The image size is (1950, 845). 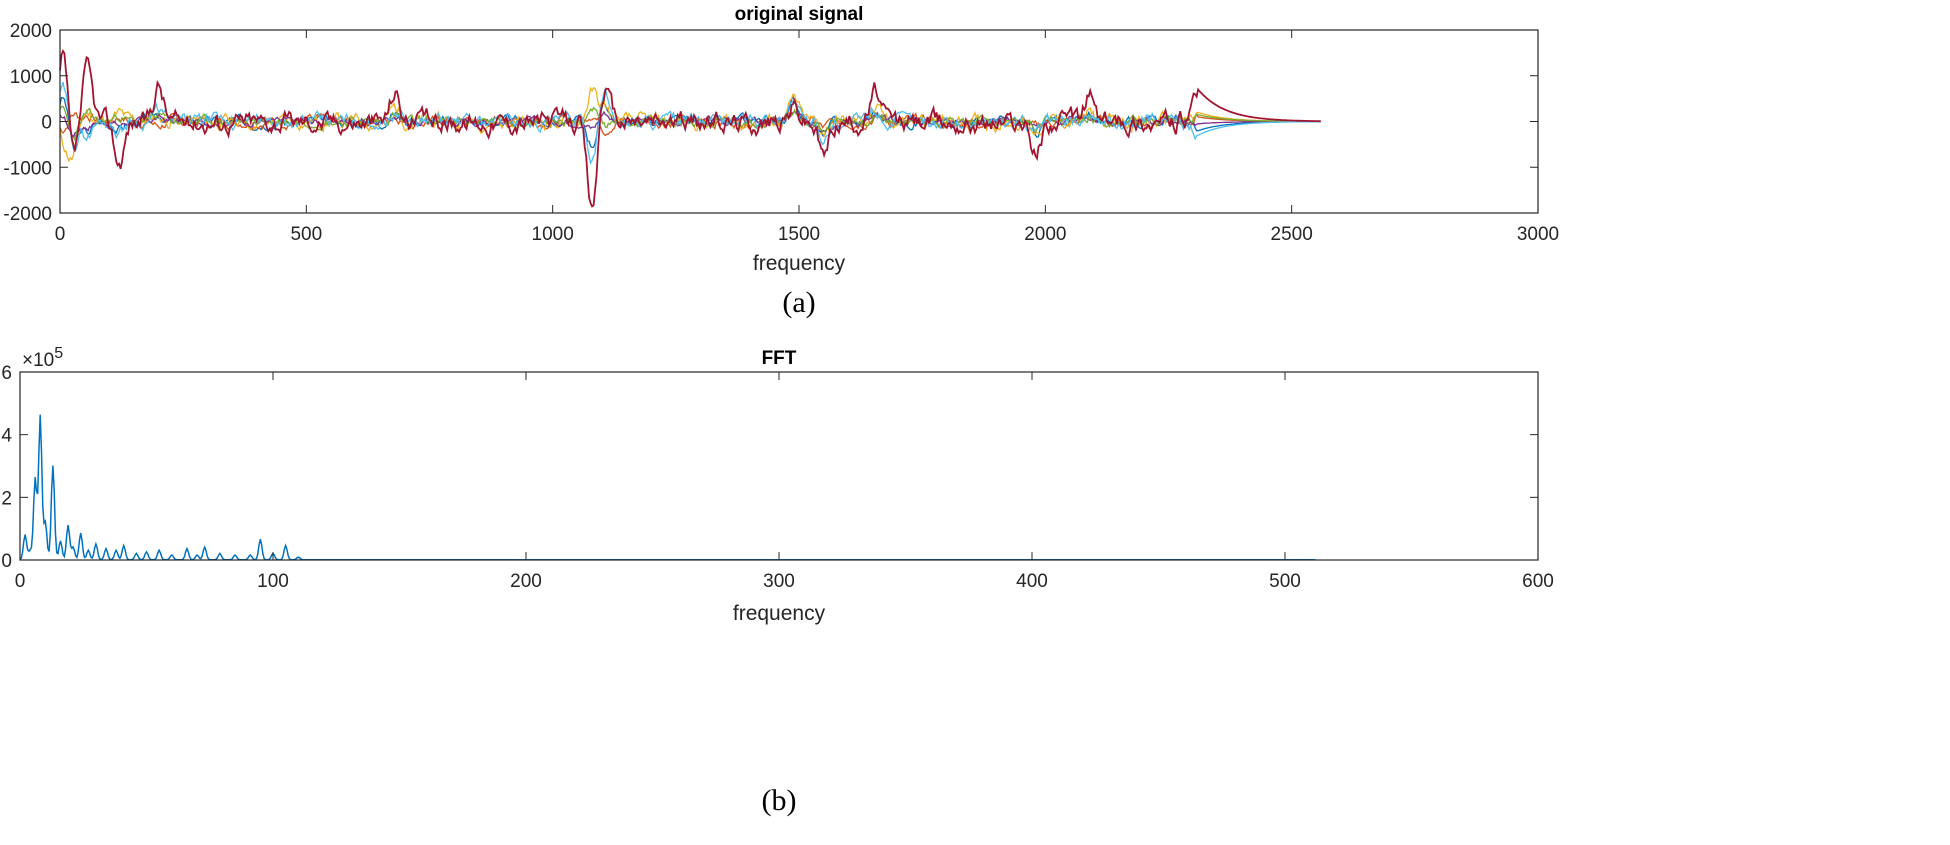 I want to click on original-signal-xtick-label: 500, so click(x=306, y=234).